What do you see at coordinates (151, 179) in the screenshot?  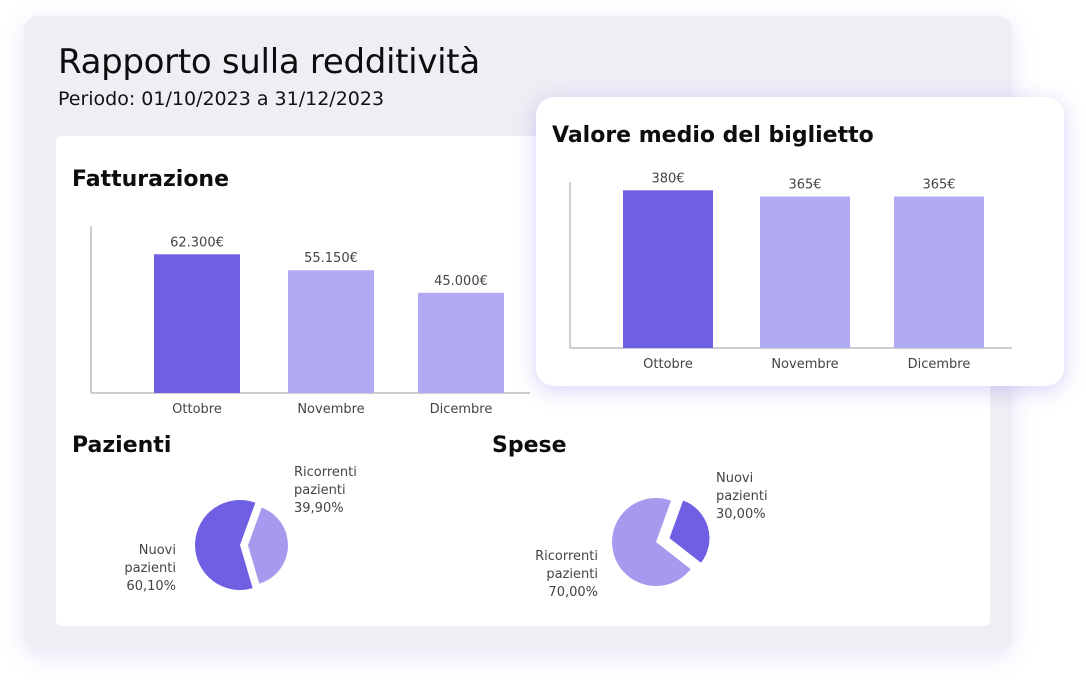 I see `fatturazione-title: Fatturazione` at bounding box center [151, 179].